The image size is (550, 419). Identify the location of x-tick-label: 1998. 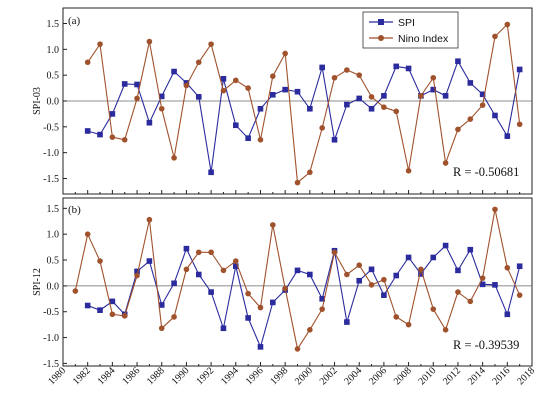
(279, 376).